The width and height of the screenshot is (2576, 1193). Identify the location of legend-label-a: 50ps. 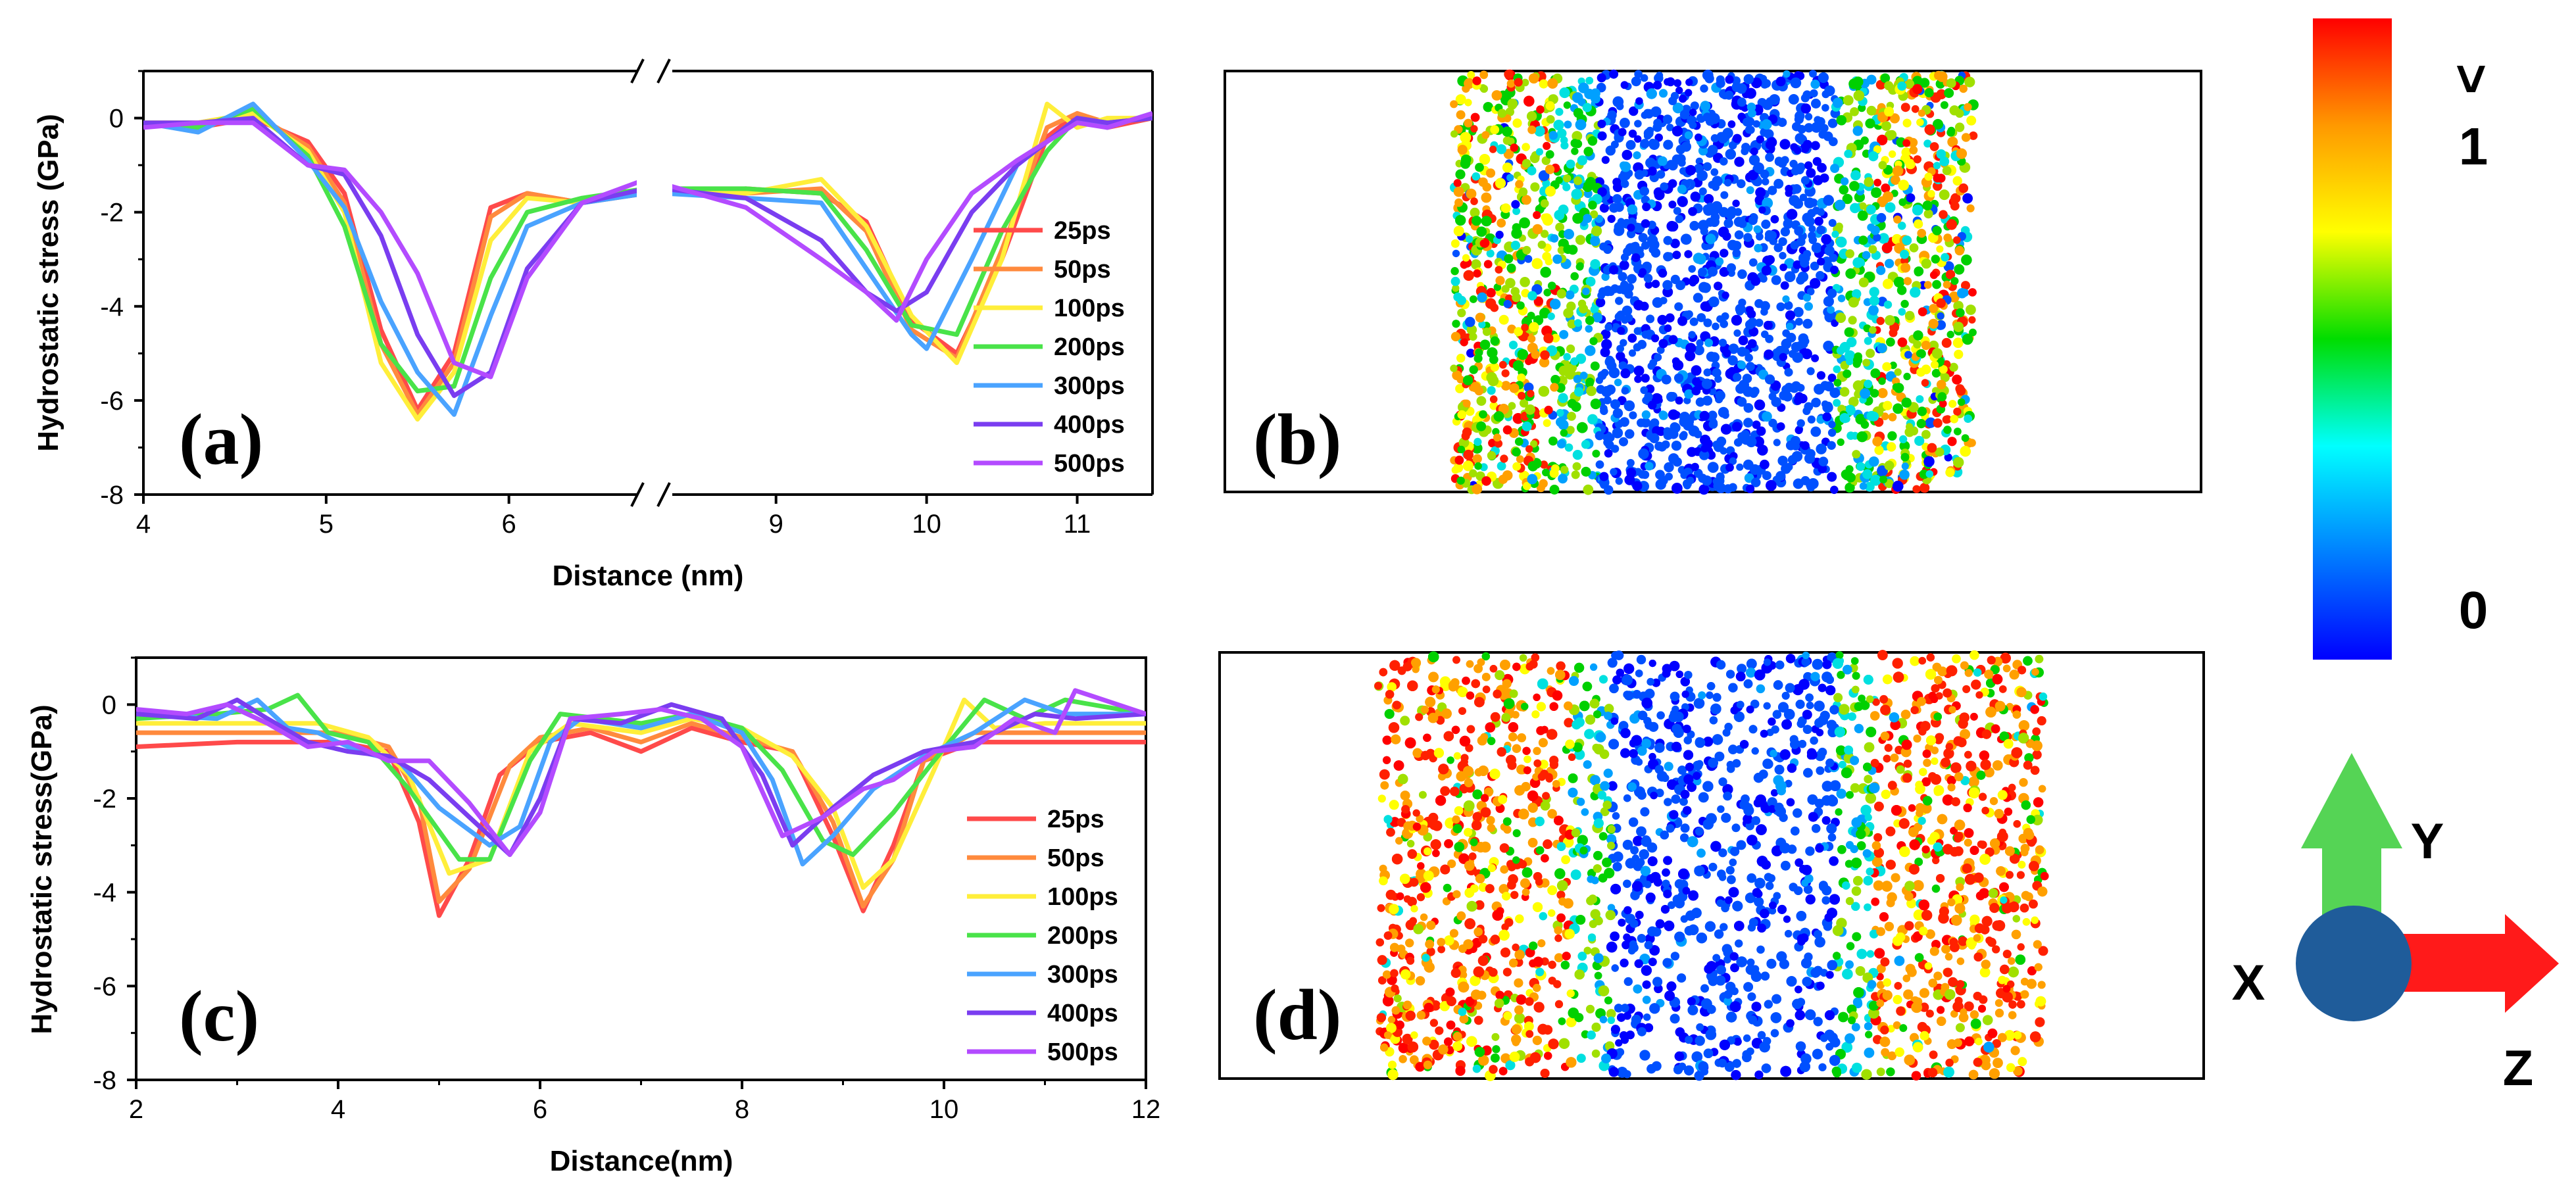
(1082, 269).